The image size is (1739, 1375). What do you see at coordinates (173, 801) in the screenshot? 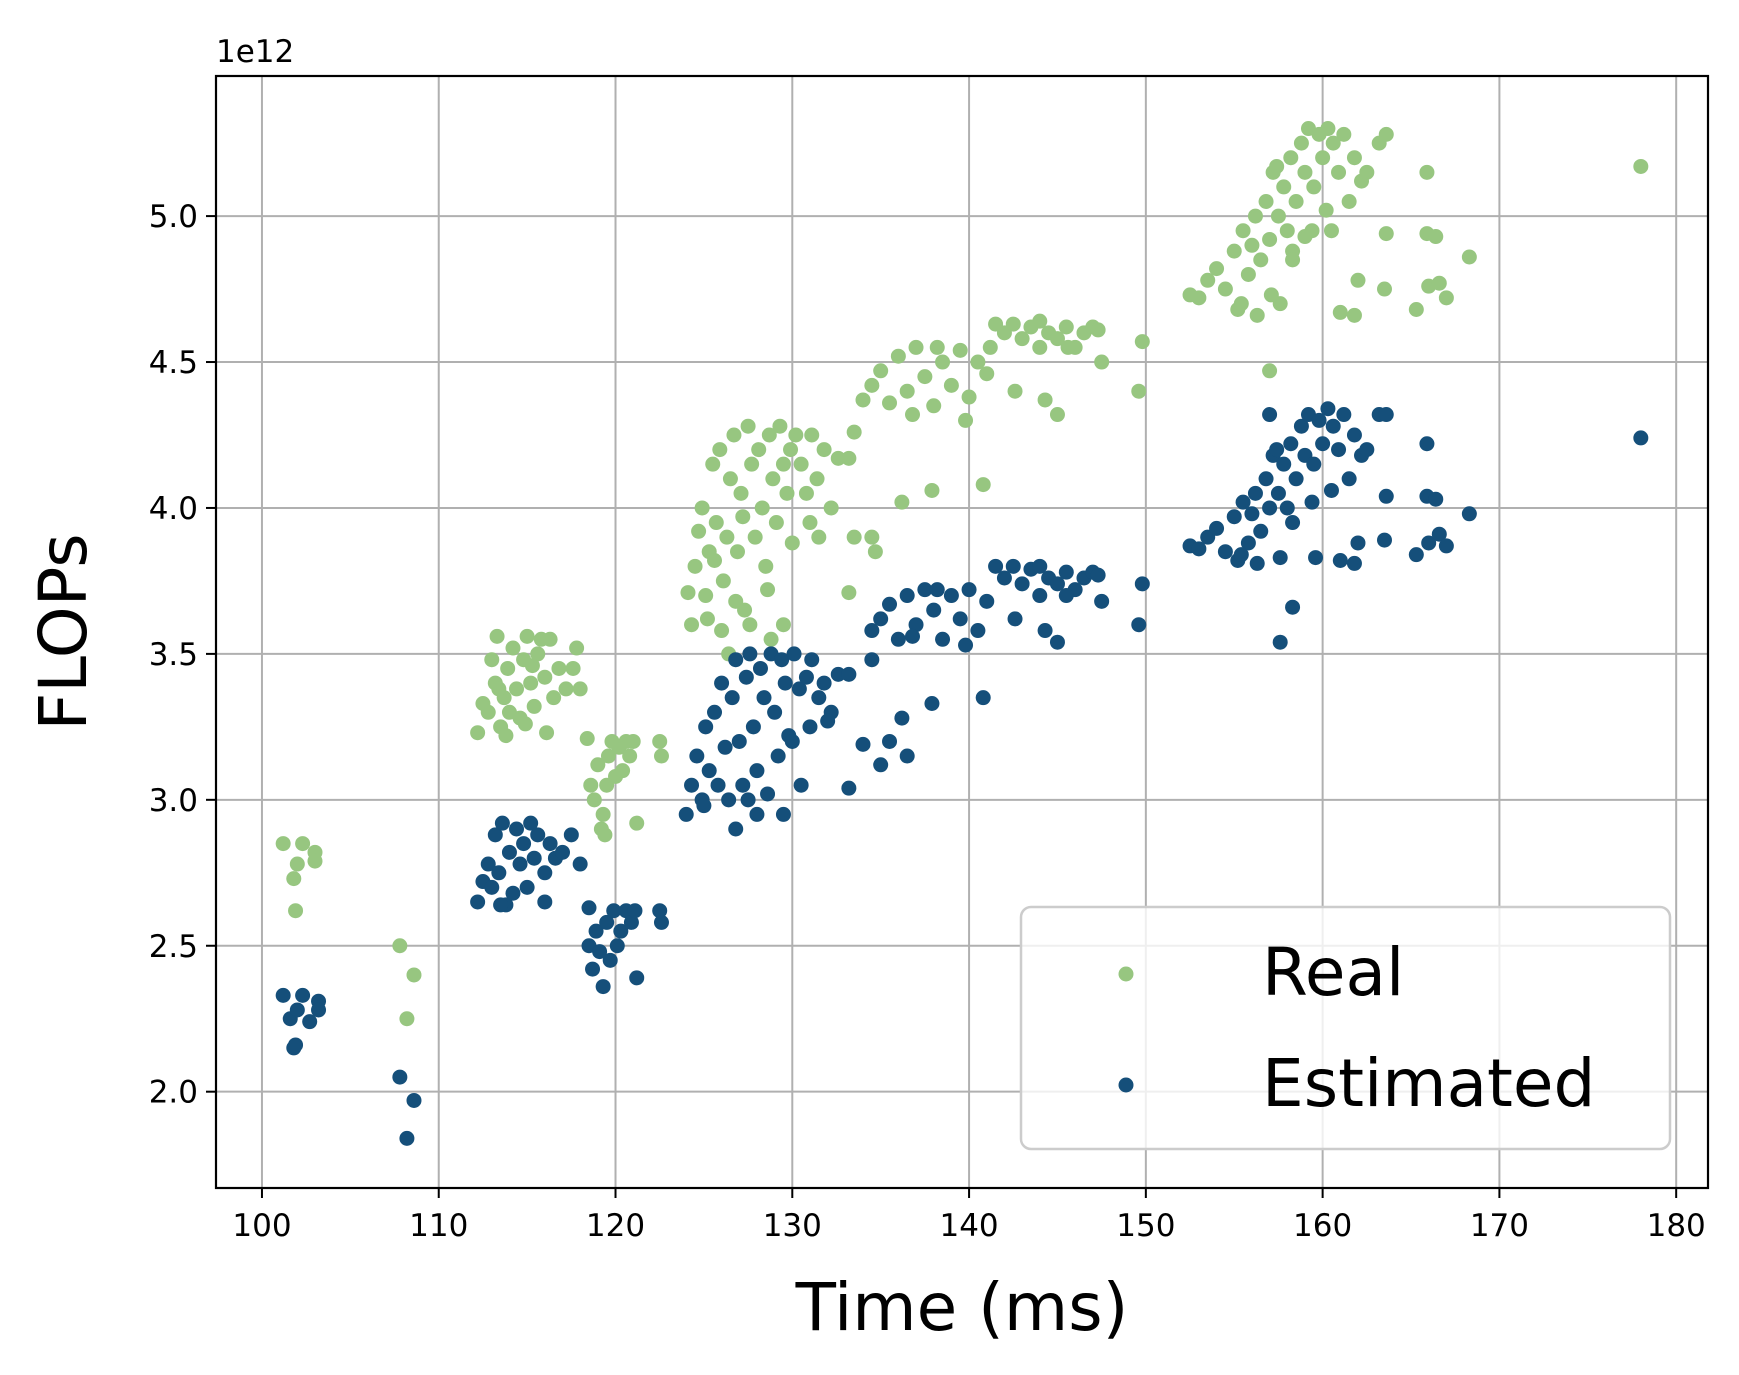
I see `y-tick-label: 3.0` at bounding box center [173, 801].